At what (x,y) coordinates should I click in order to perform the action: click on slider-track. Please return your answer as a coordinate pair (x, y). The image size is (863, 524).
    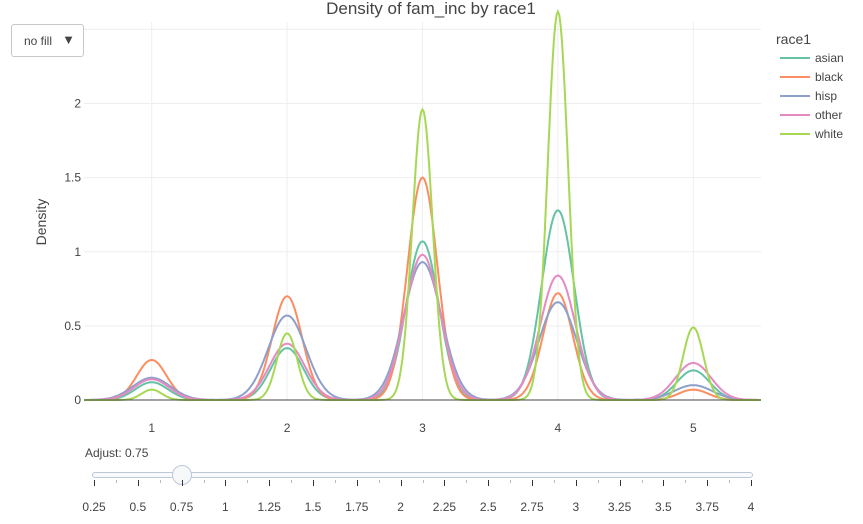
    Looking at the image, I should click on (422, 475).